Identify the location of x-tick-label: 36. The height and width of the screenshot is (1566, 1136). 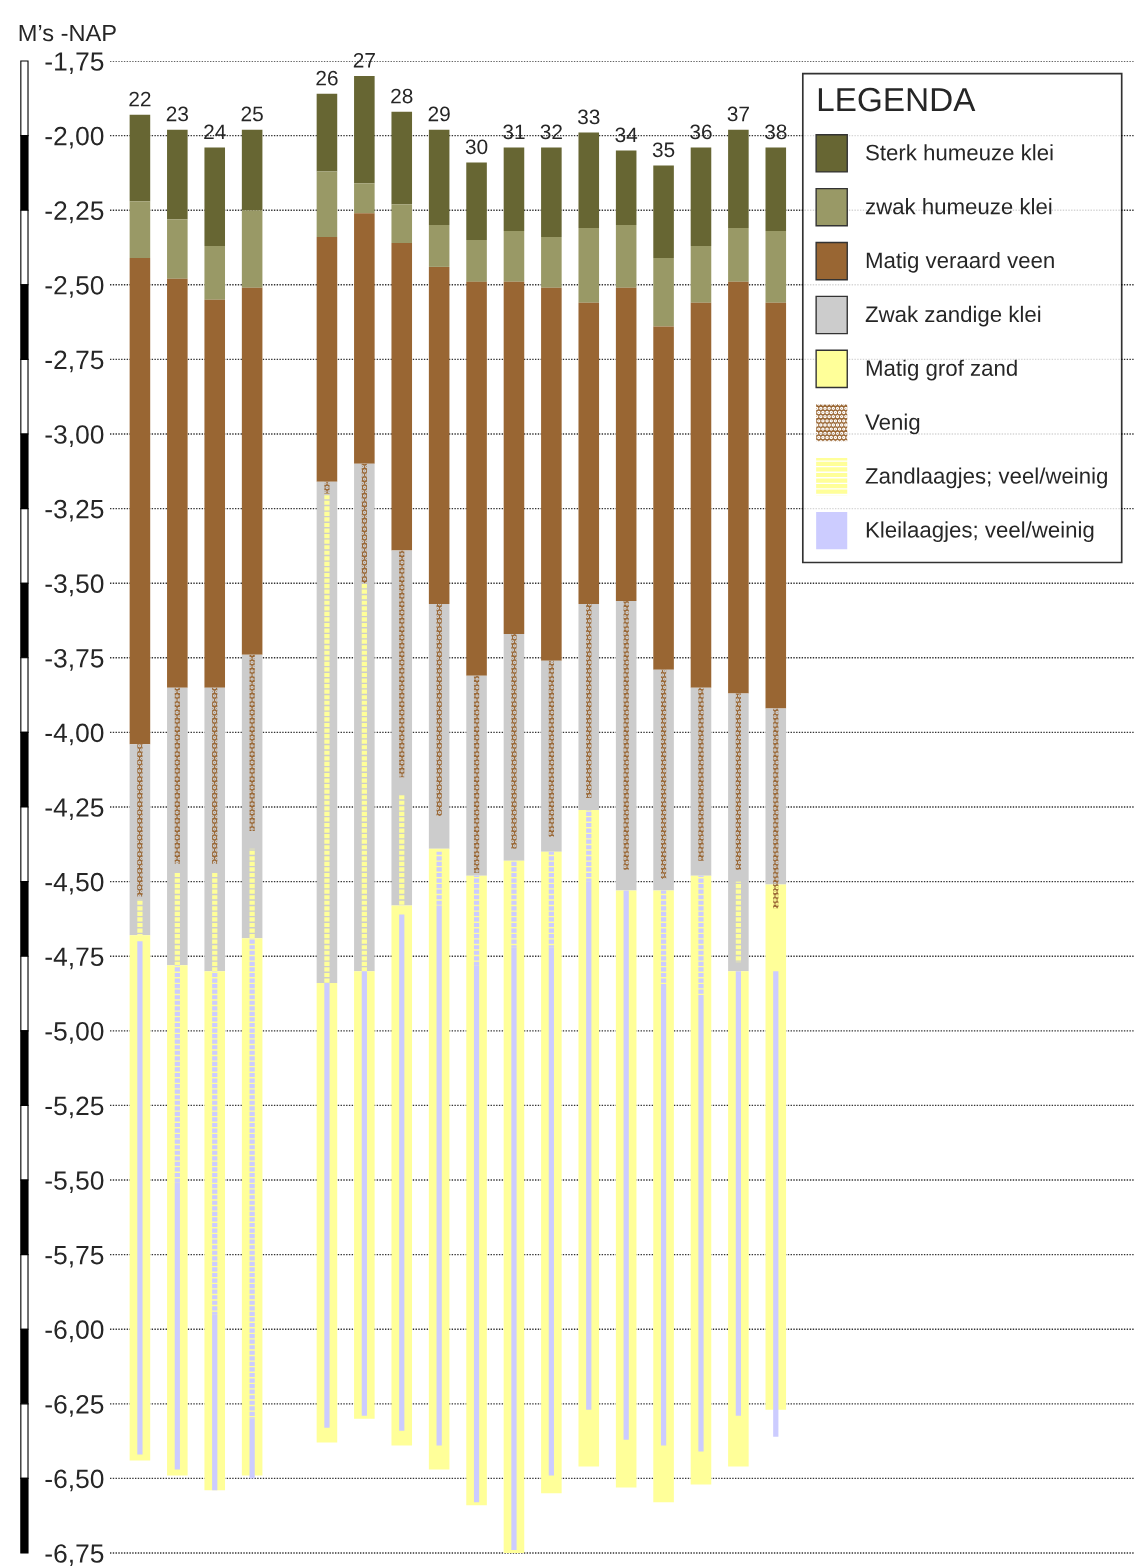
(701, 132).